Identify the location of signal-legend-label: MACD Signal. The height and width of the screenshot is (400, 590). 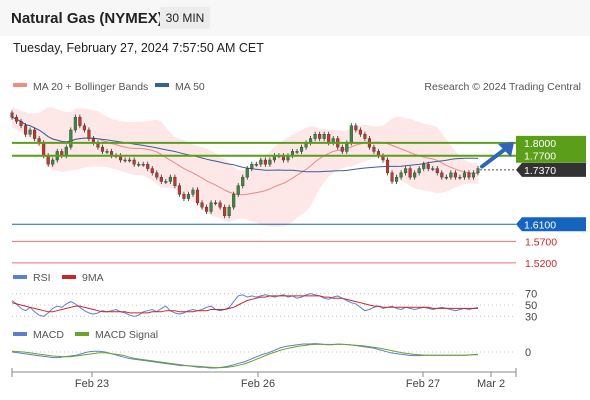
(126, 335).